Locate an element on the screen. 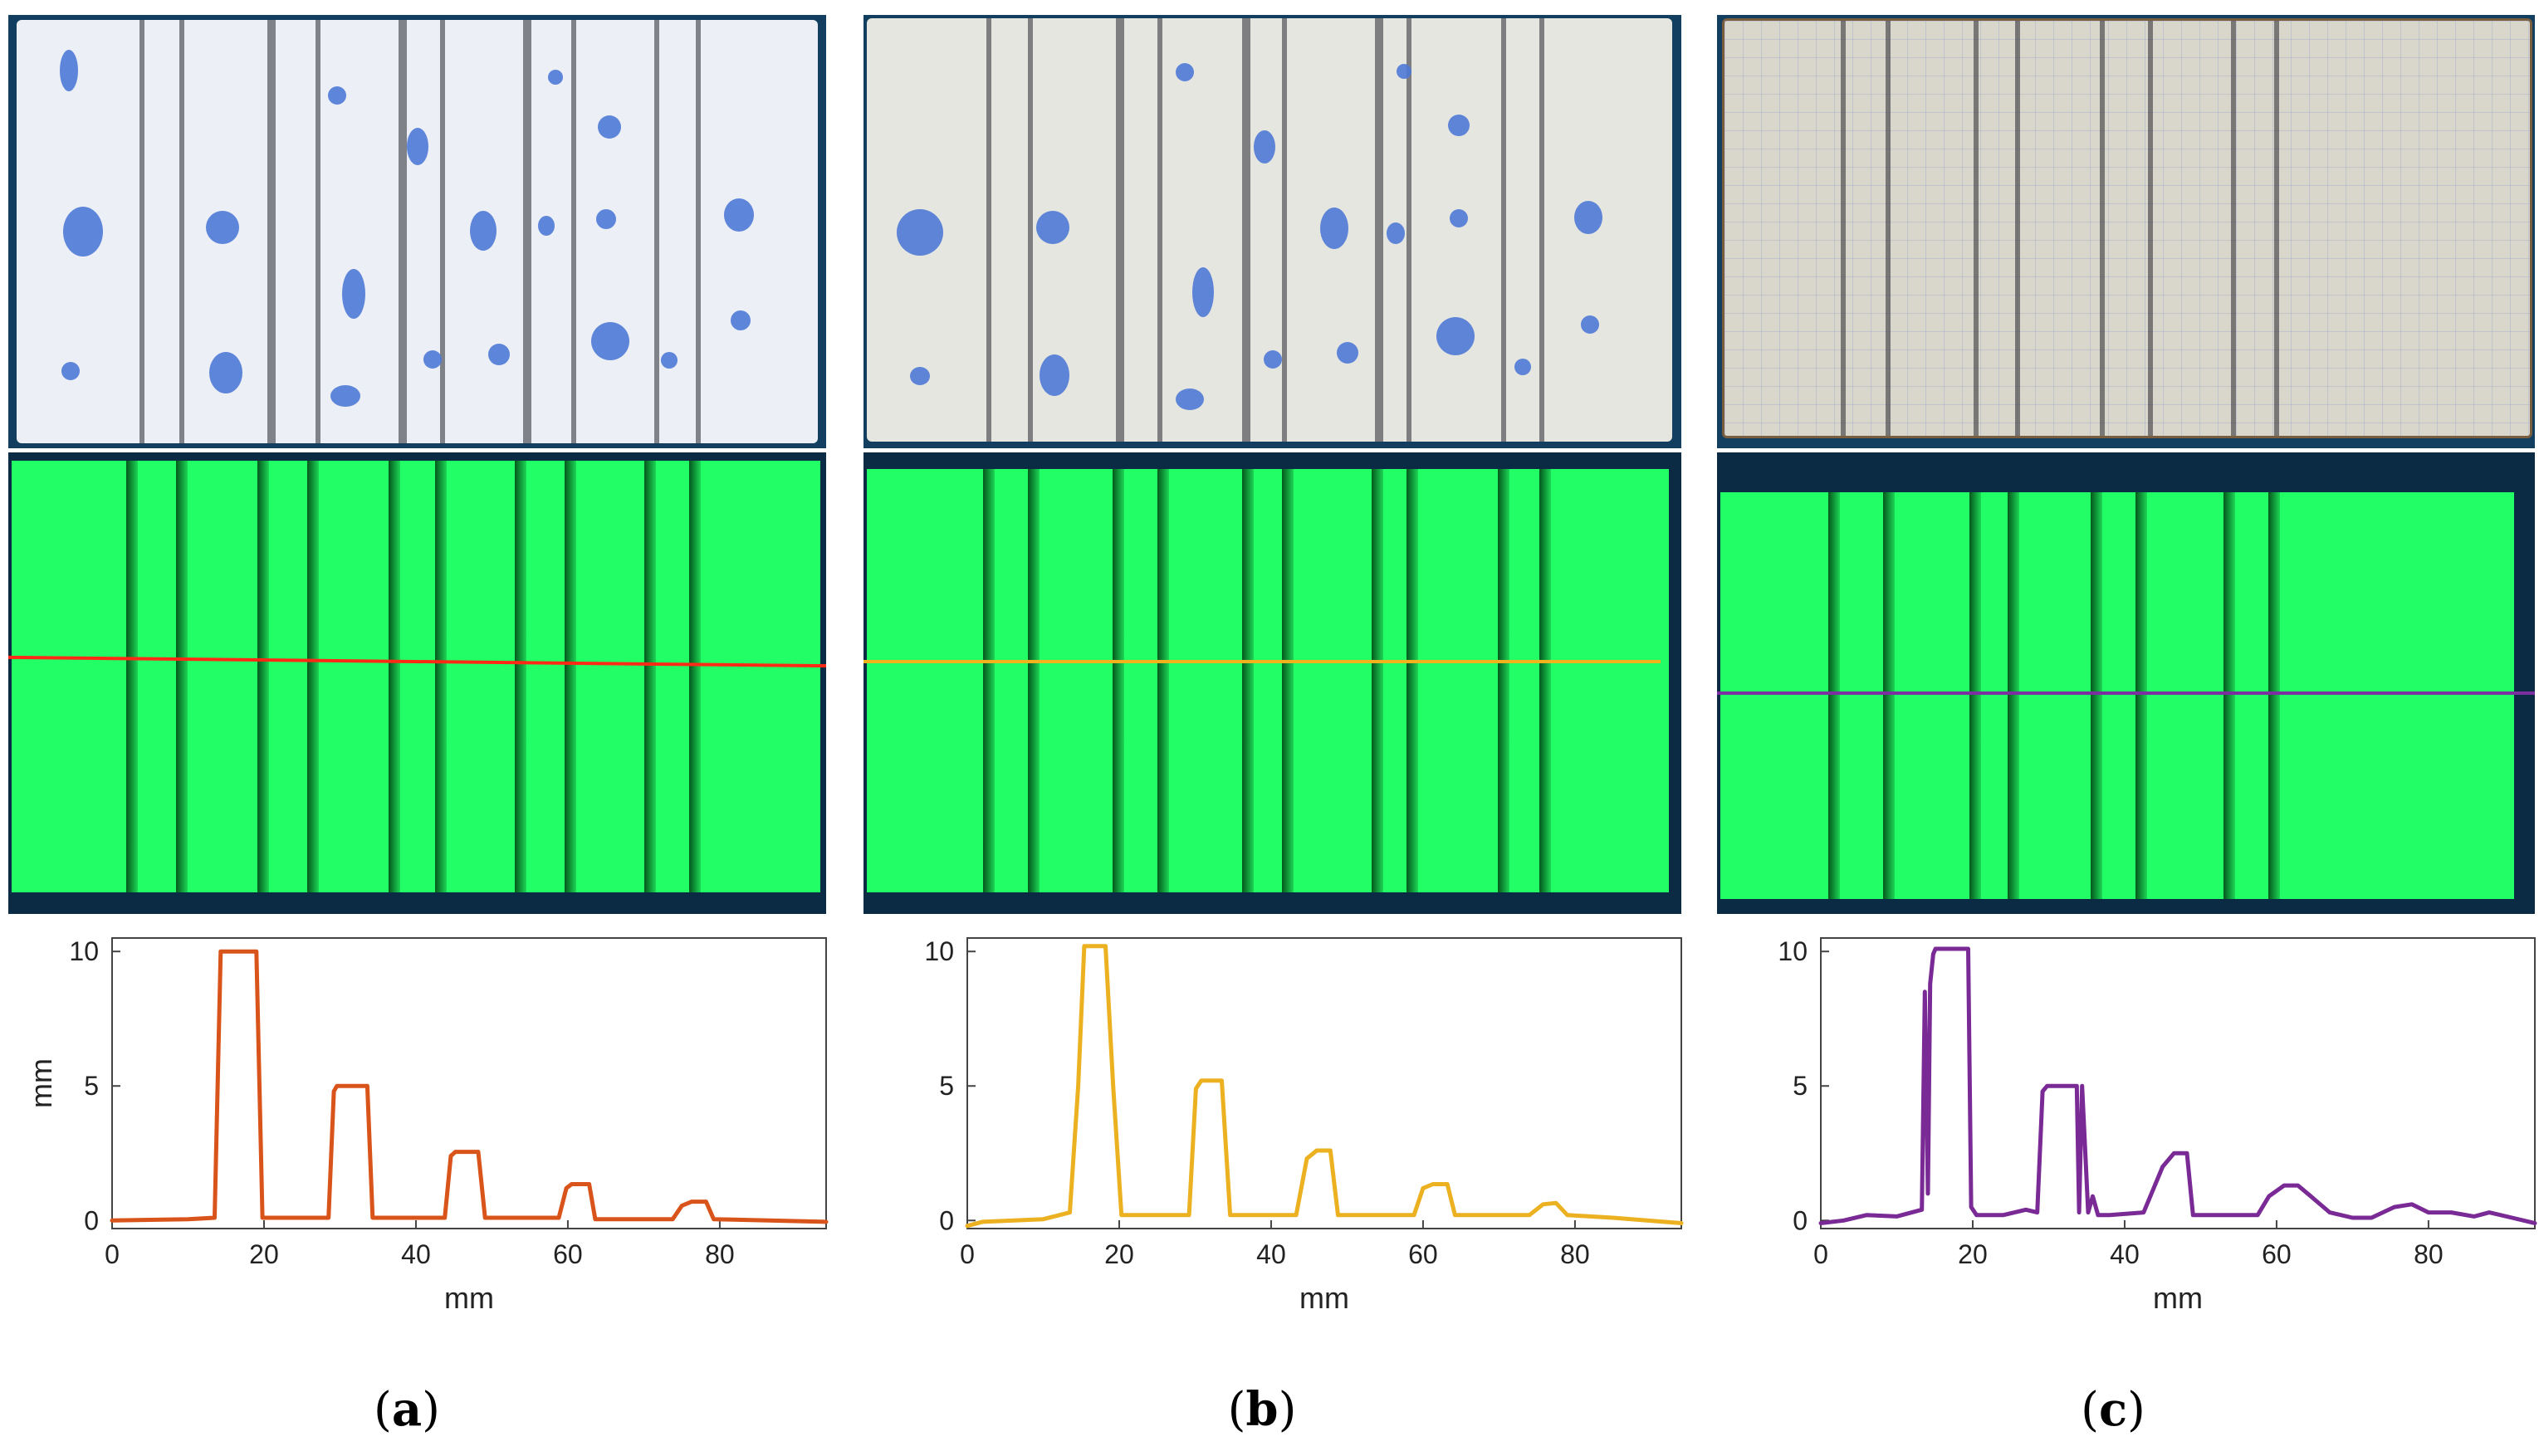 Image resolution: width=2539 pixels, height=1456 pixels. photo-a is located at coordinates (417, 231).